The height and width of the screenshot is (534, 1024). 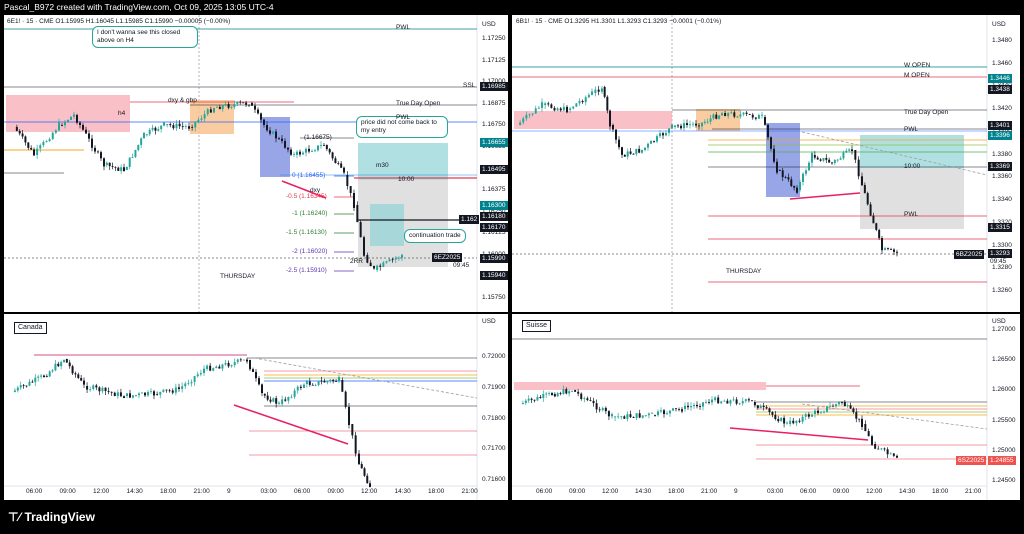 I want to click on time-tick: 14:30, so click(x=907, y=491).